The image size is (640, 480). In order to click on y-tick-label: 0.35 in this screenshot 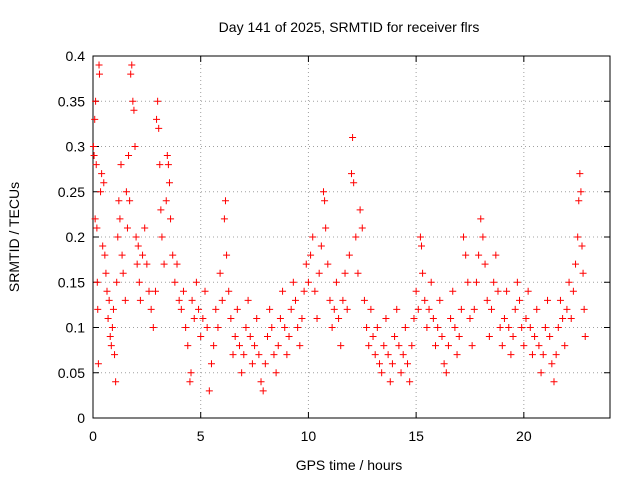, I will do `click(71, 101)`.